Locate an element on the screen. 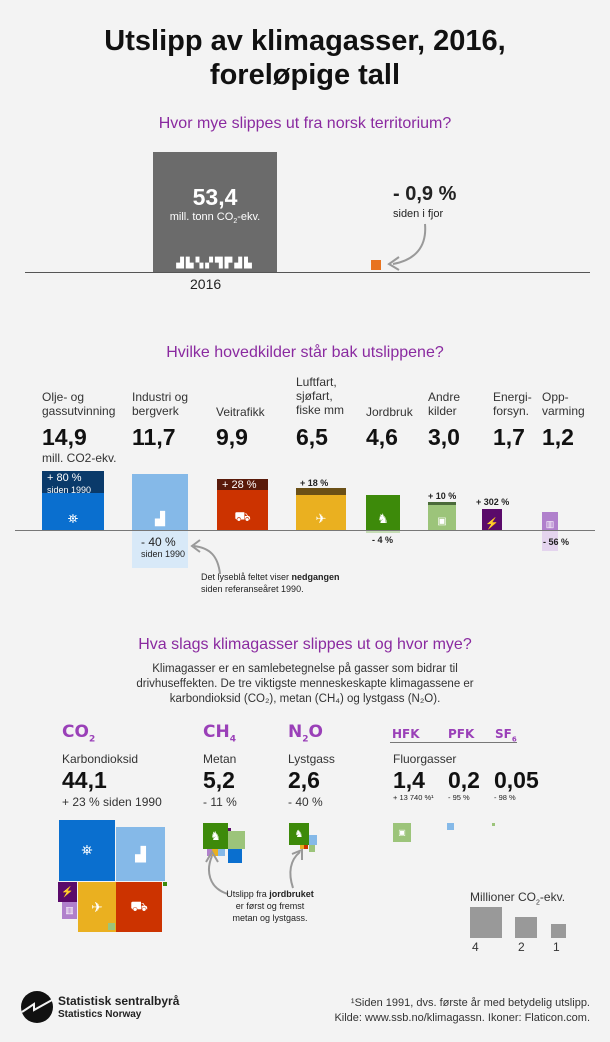  bar-agriculture: ♞ is located at coordinates (383, 512).